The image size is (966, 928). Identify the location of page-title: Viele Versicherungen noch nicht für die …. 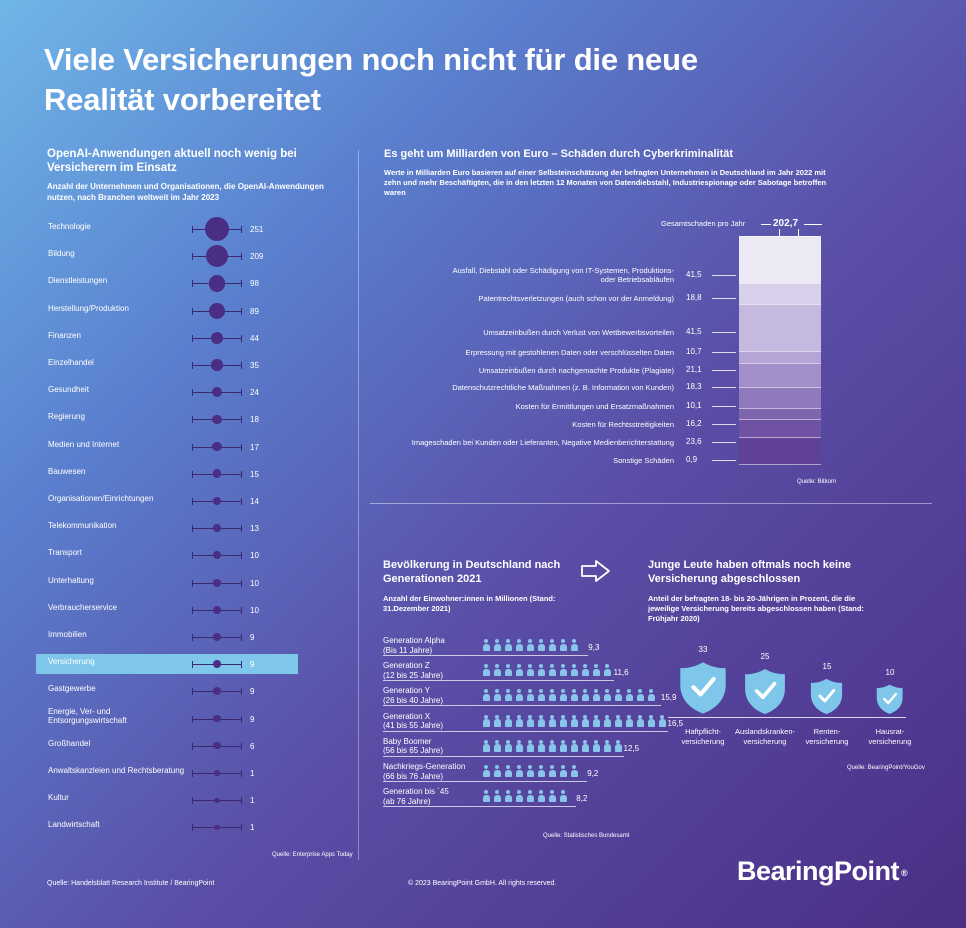
(371, 79).